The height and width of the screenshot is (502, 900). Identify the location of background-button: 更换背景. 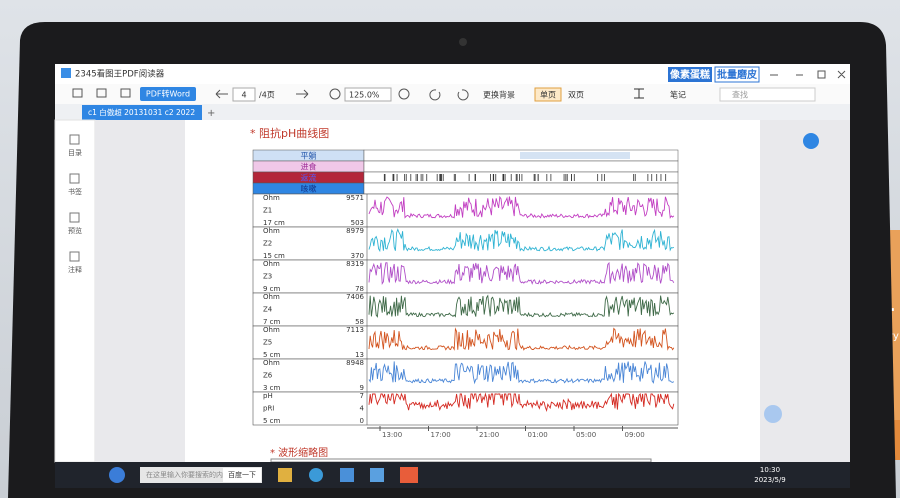
(499, 95).